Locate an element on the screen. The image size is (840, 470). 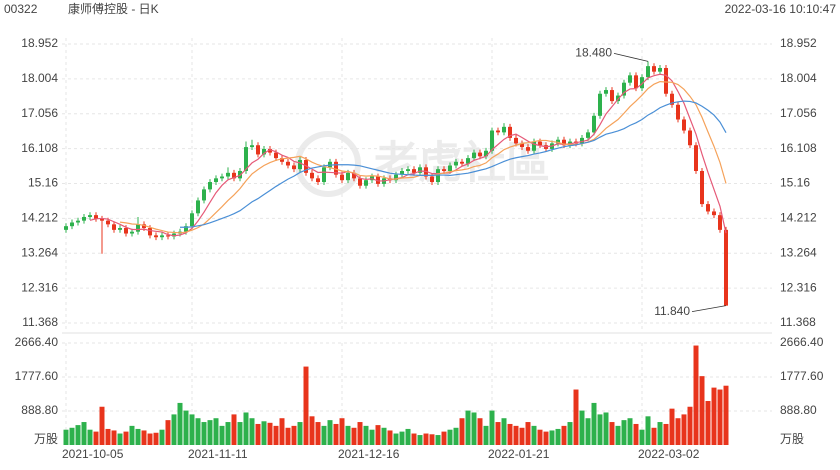
y-tick-label: 11.368 is located at coordinates (40, 322).